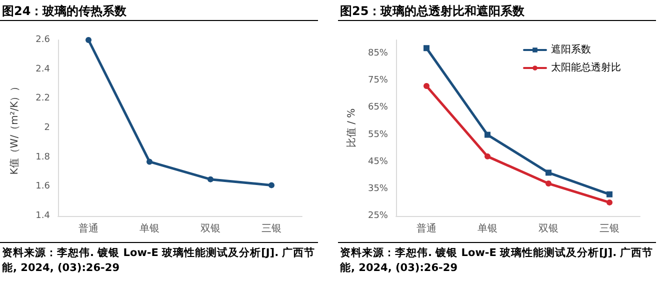 The width and height of the screenshot is (660, 281). What do you see at coordinates (378, 81) in the screenshot?
I see `y-tick-label: 75%` at bounding box center [378, 81].